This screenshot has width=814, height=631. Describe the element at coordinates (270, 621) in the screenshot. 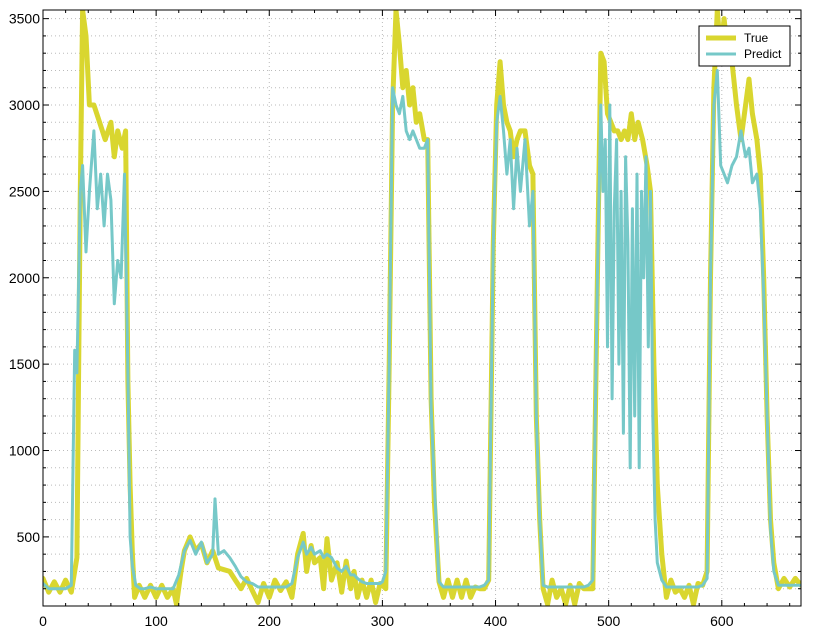

I see `x-tick-label: 200` at that location.